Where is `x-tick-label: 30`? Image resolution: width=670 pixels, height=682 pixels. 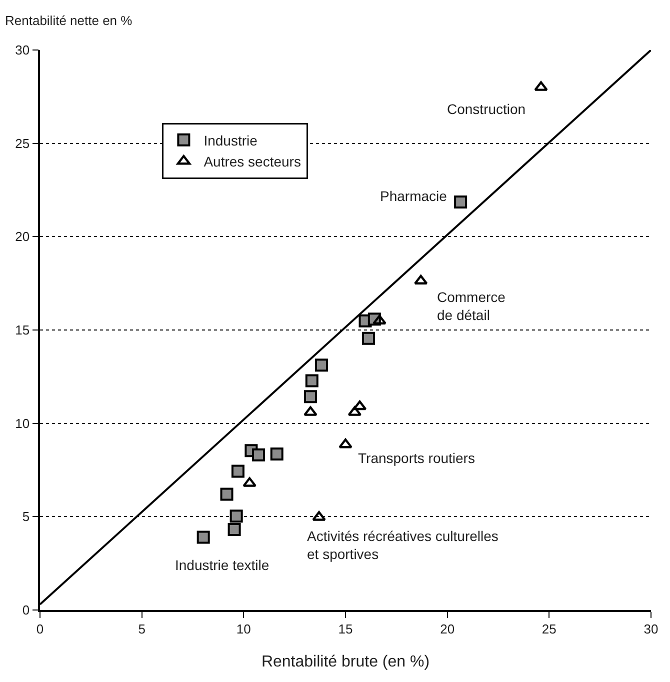 x-tick-label: 30 is located at coordinates (651, 628).